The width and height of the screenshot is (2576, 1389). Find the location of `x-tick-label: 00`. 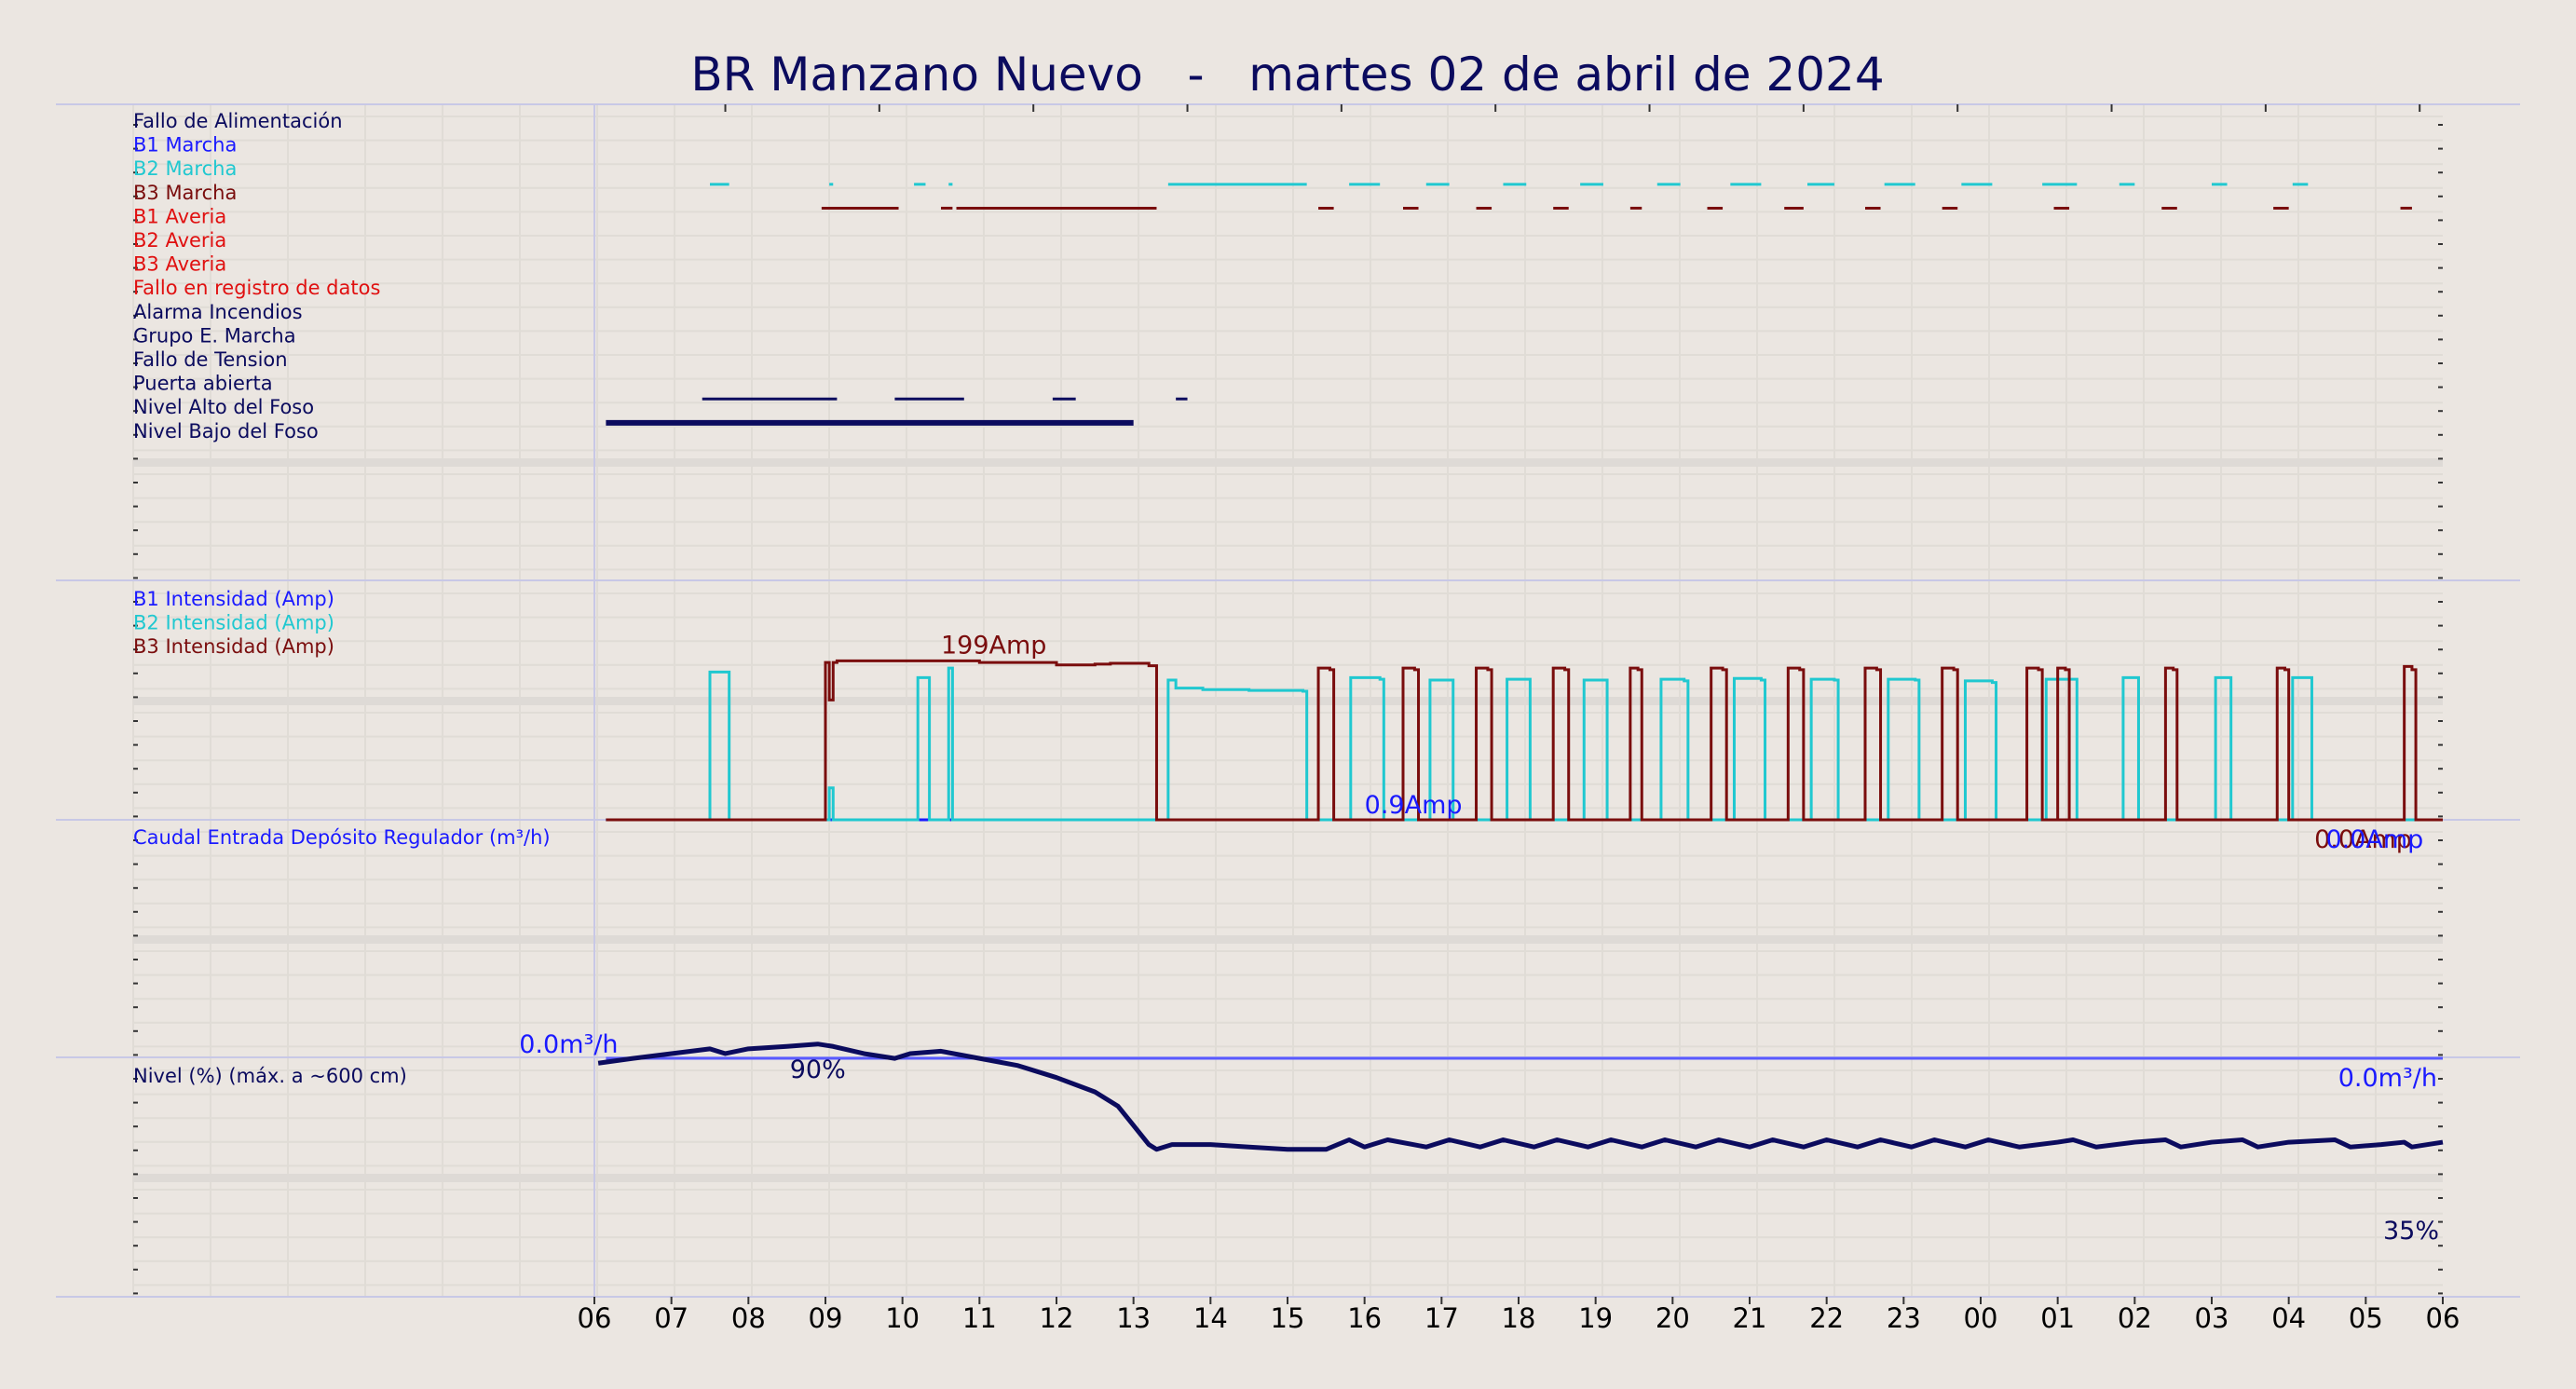

x-tick-label: 00 is located at coordinates (1981, 1318).